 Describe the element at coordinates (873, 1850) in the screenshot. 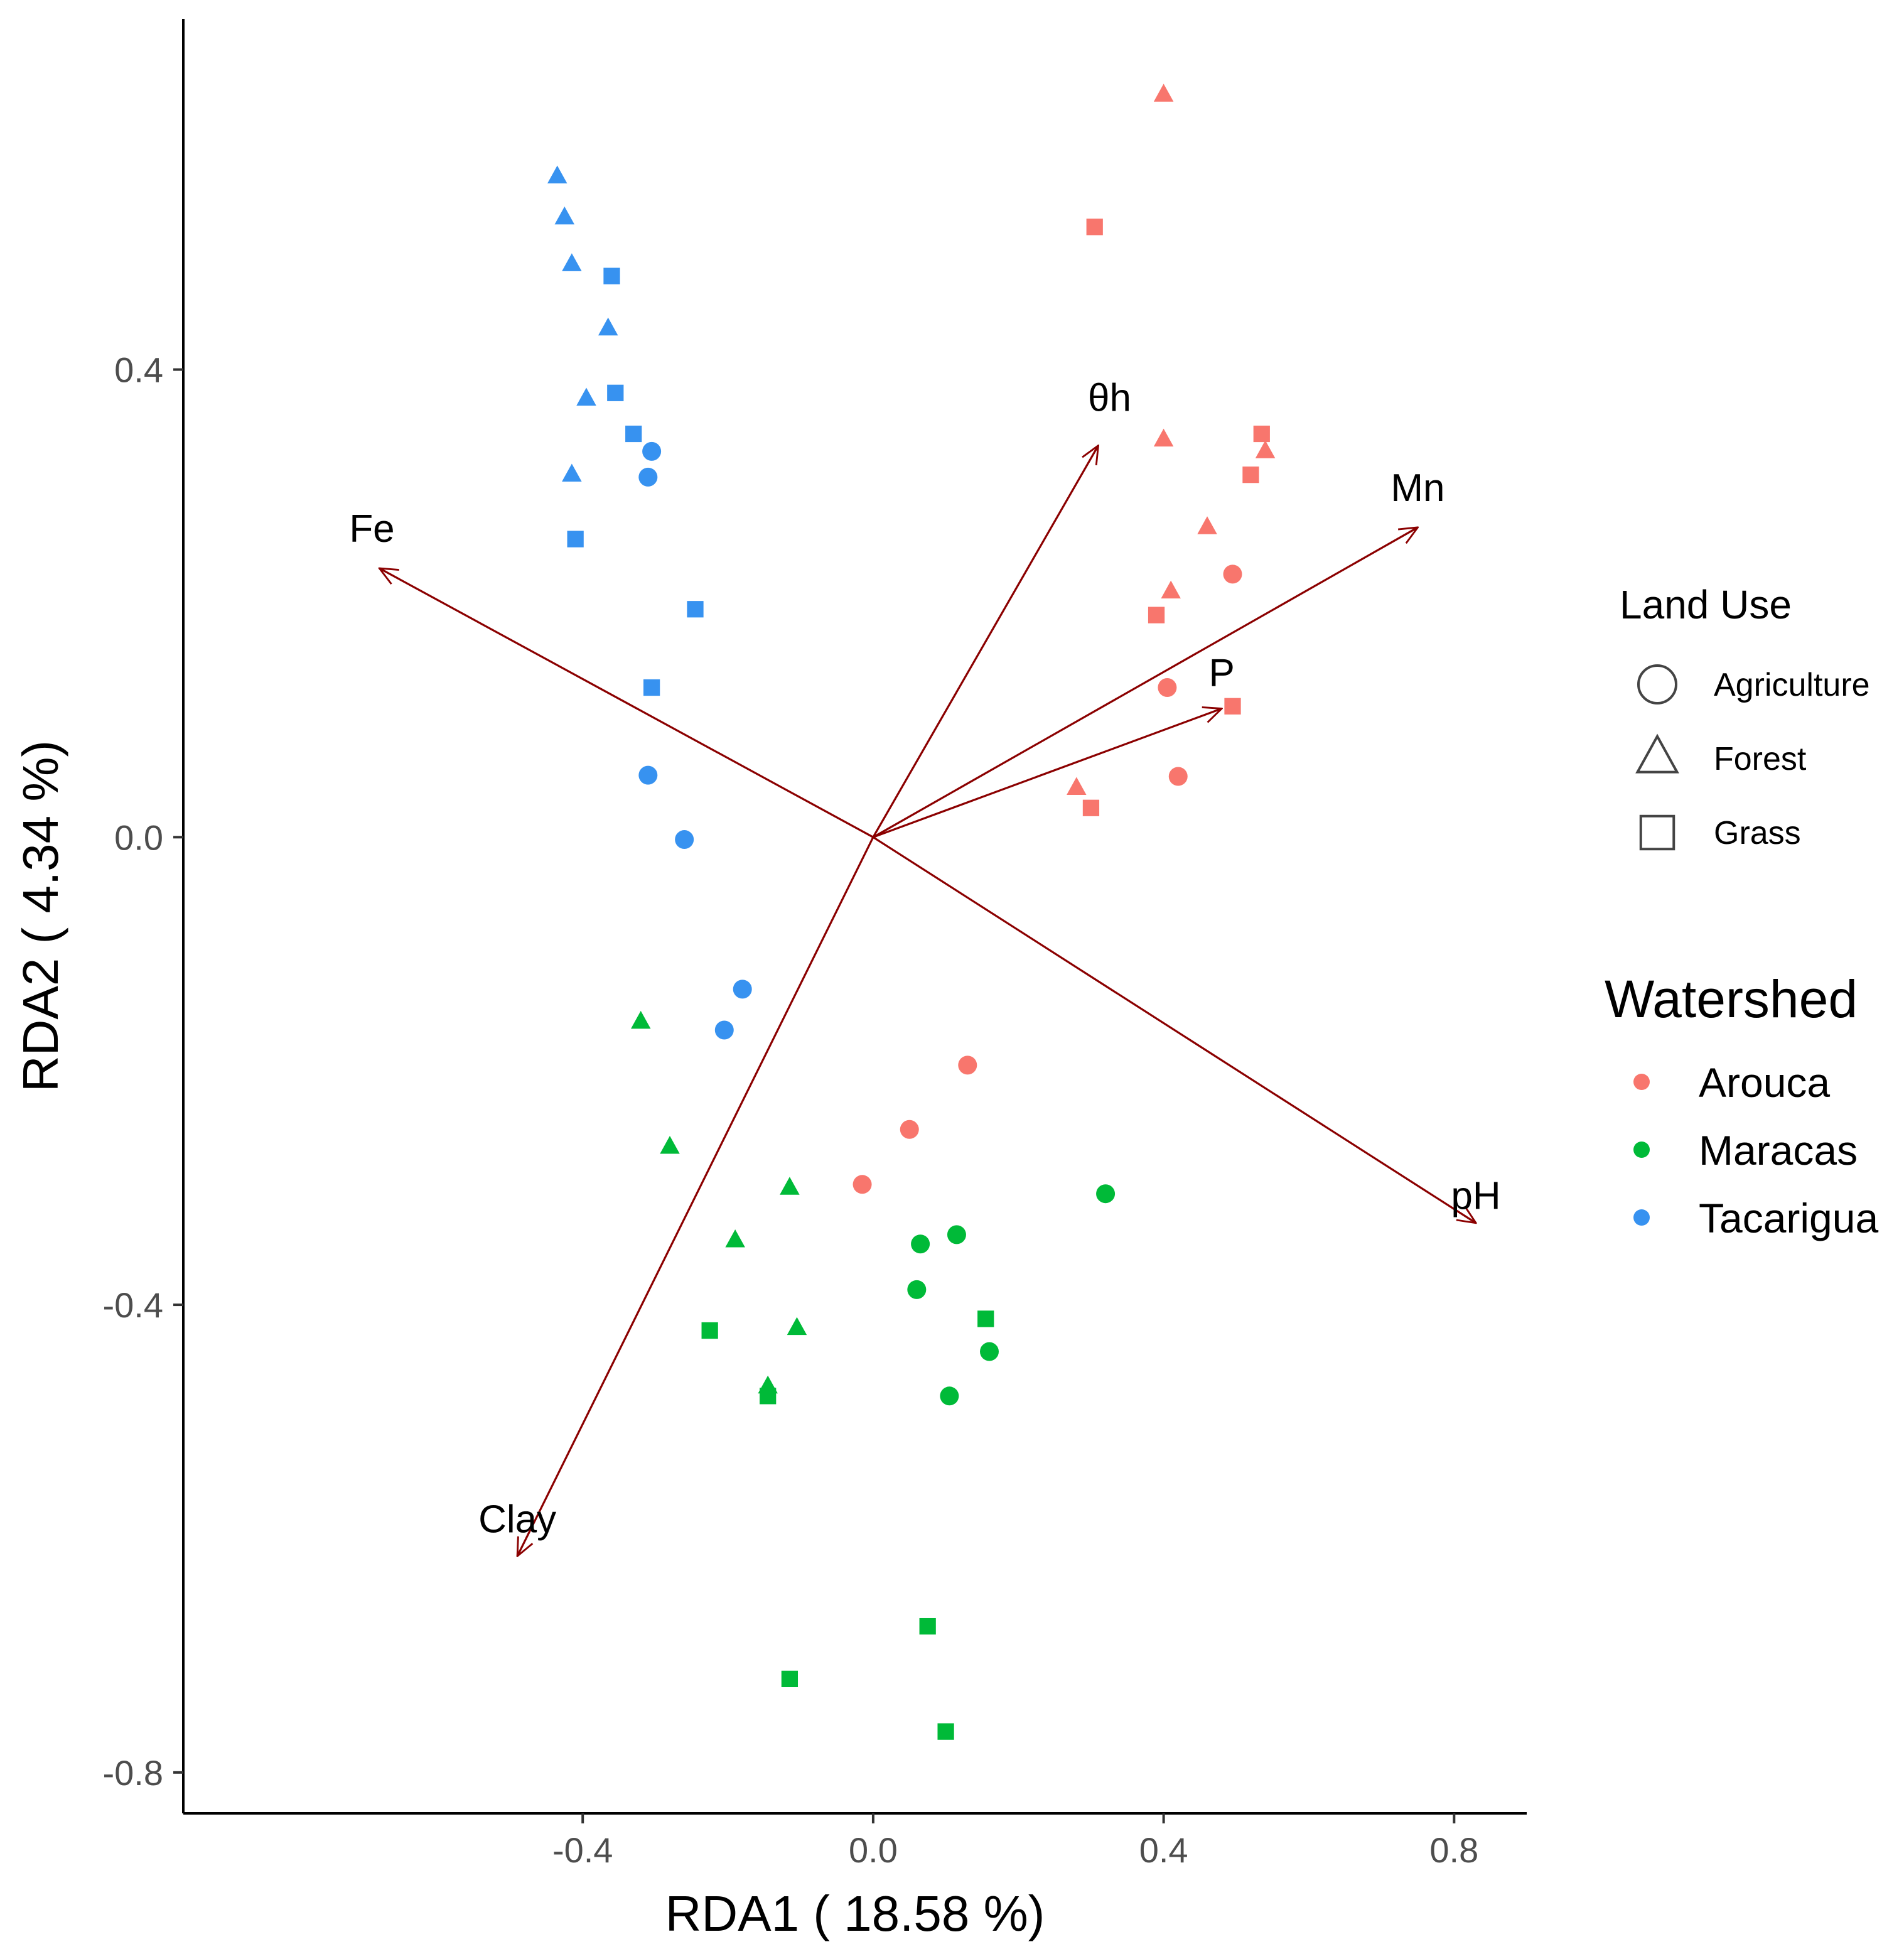

I see `x-tick-label: 0.0` at that location.